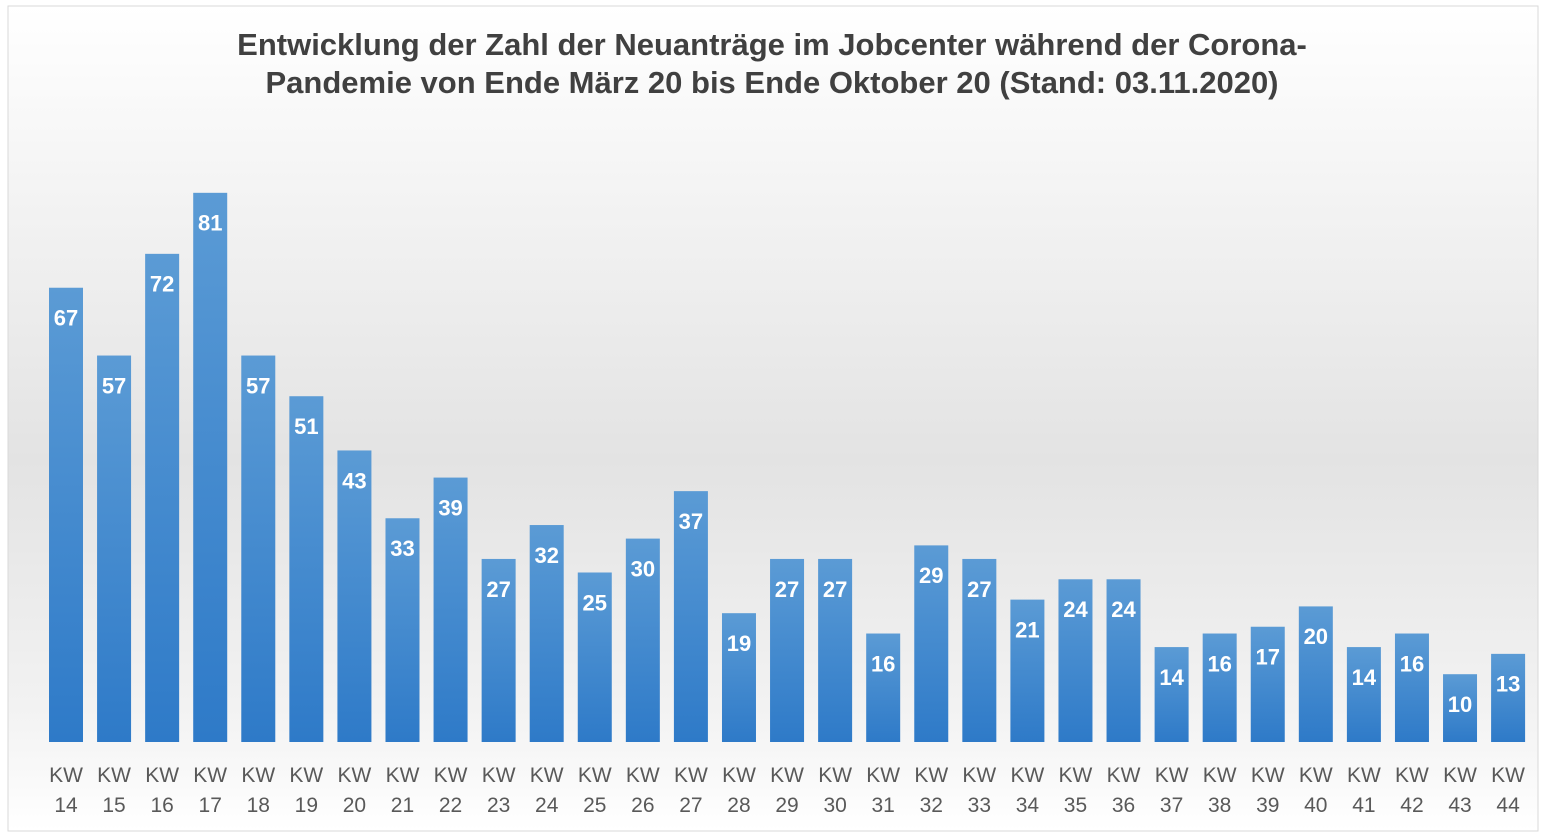 Image resolution: width=1544 pixels, height=833 pixels. Describe the element at coordinates (595, 790) in the screenshot. I see `x-tick-label: KW 25` at that location.